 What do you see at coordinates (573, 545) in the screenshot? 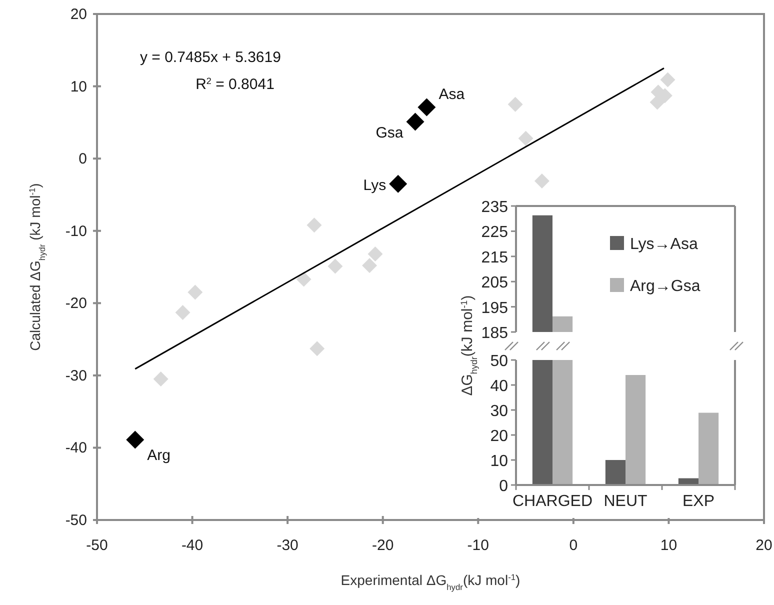
I see `x-tick-label: 0` at bounding box center [573, 545].